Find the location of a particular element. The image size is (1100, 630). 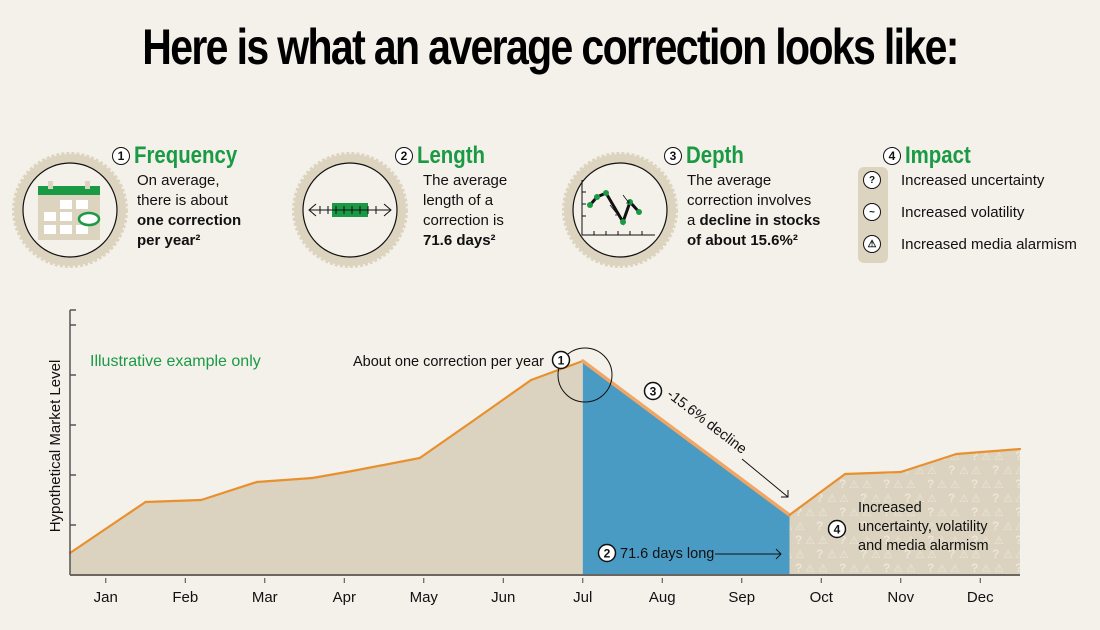

x-tick-label: Aug is located at coordinates (662, 597).